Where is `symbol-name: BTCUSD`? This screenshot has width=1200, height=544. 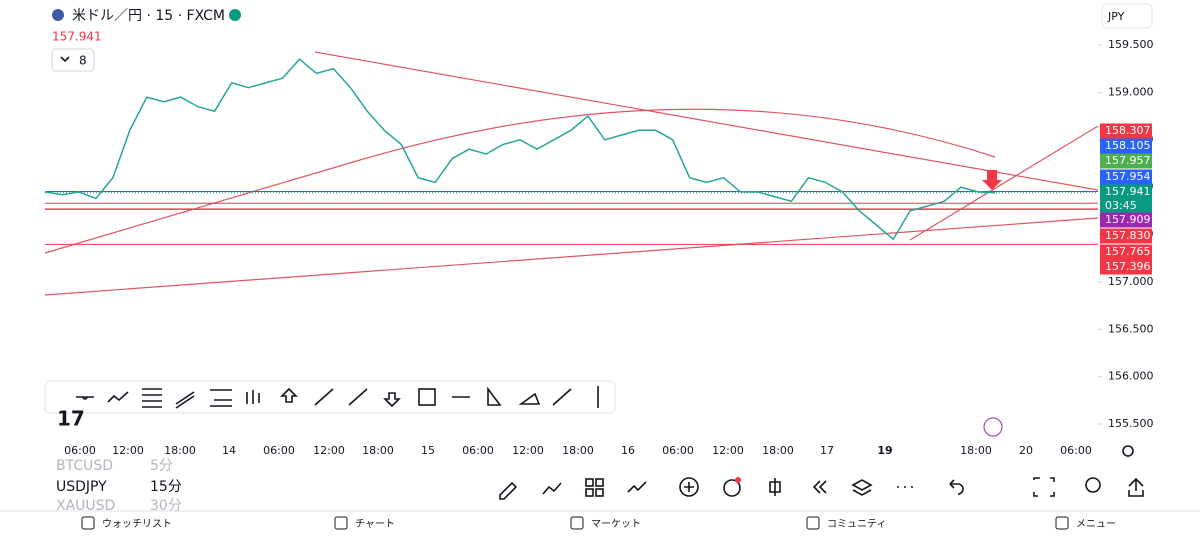
symbol-name: BTCUSD is located at coordinates (84, 466).